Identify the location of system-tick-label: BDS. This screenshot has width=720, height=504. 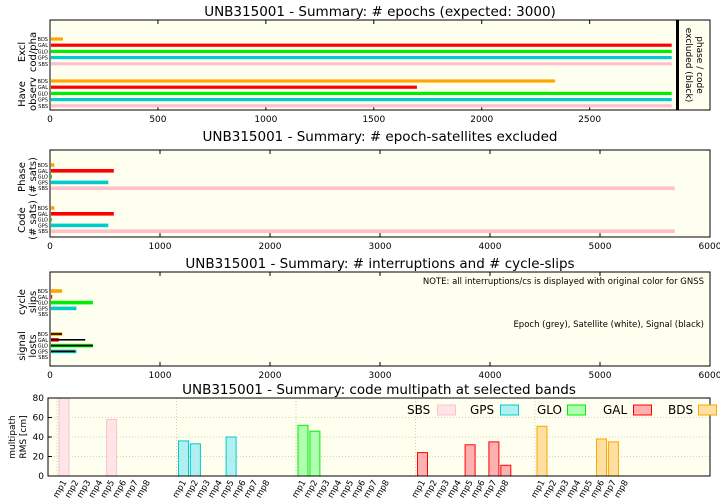
(43, 209).